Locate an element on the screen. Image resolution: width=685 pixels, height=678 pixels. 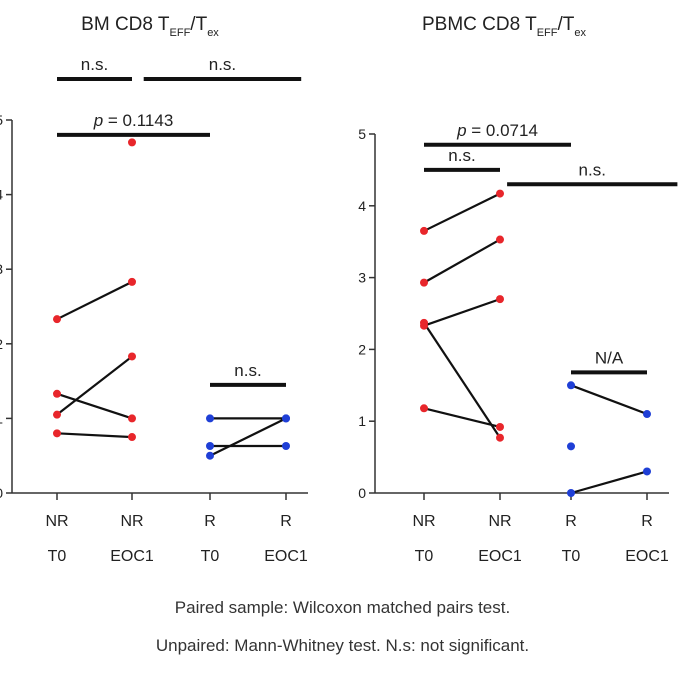
chart1-title: BM CD8 TEFF/Tex is located at coordinates (150, 26).